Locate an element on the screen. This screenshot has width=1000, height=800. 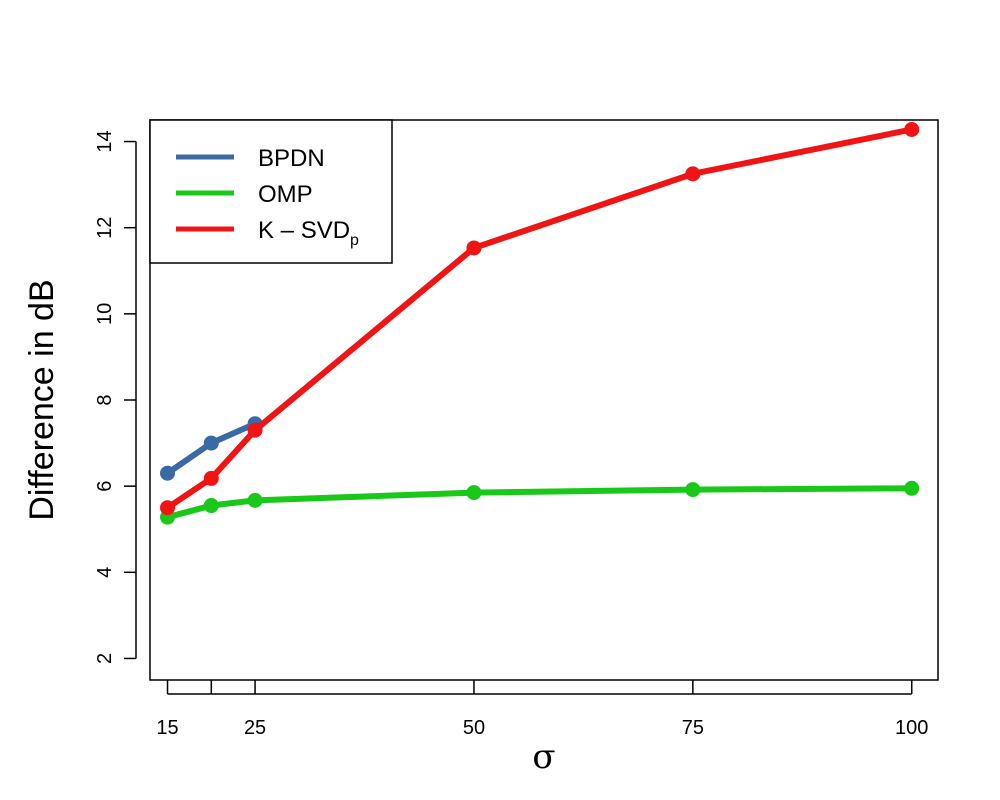
y-axis: 2 4 6 8 10 12 14 is located at coordinates (115, 397).